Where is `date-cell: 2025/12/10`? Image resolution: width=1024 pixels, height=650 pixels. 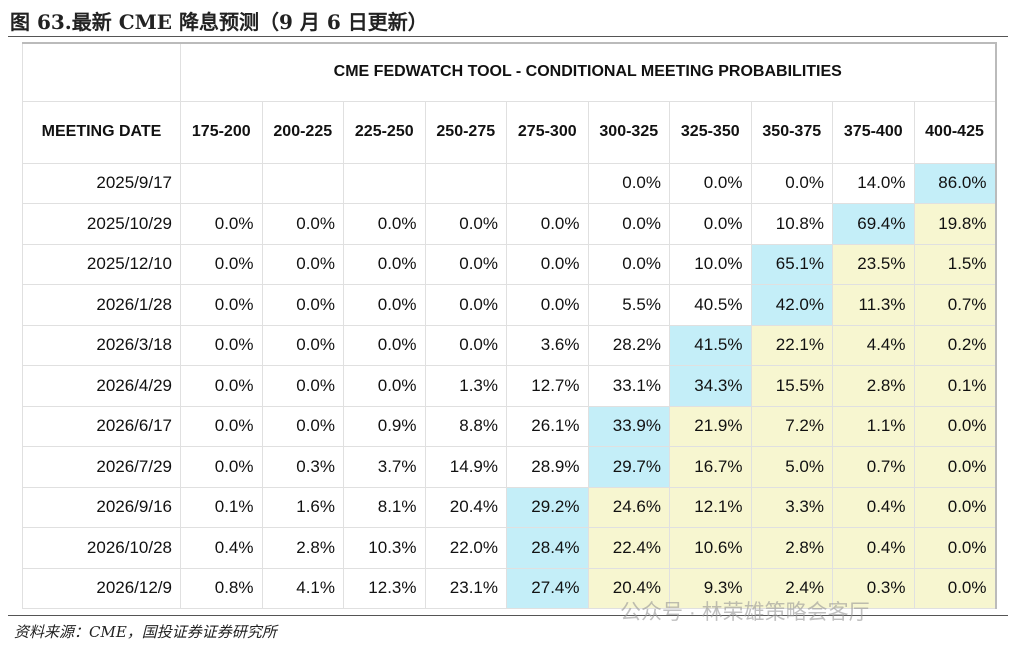
date-cell: 2025/12/10 is located at coordinates (101, 264).